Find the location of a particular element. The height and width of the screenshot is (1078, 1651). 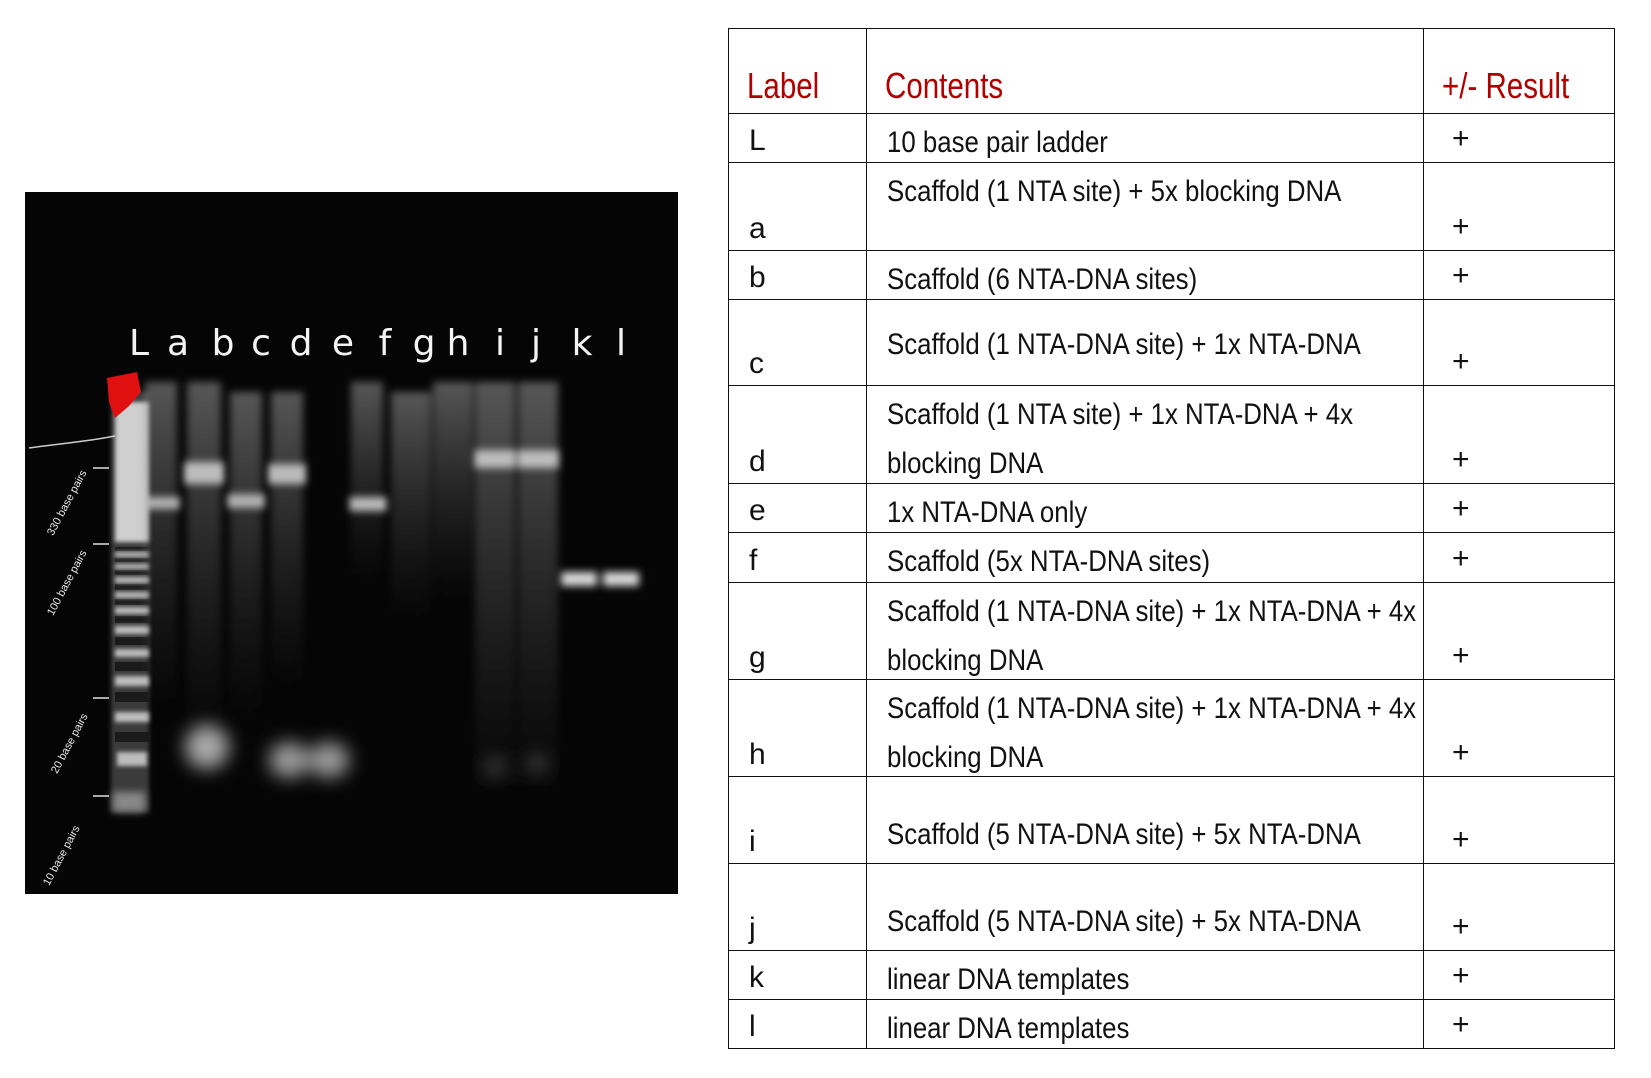

table-row: l linear DNA templates + is located at coordinates (1171, 1024).